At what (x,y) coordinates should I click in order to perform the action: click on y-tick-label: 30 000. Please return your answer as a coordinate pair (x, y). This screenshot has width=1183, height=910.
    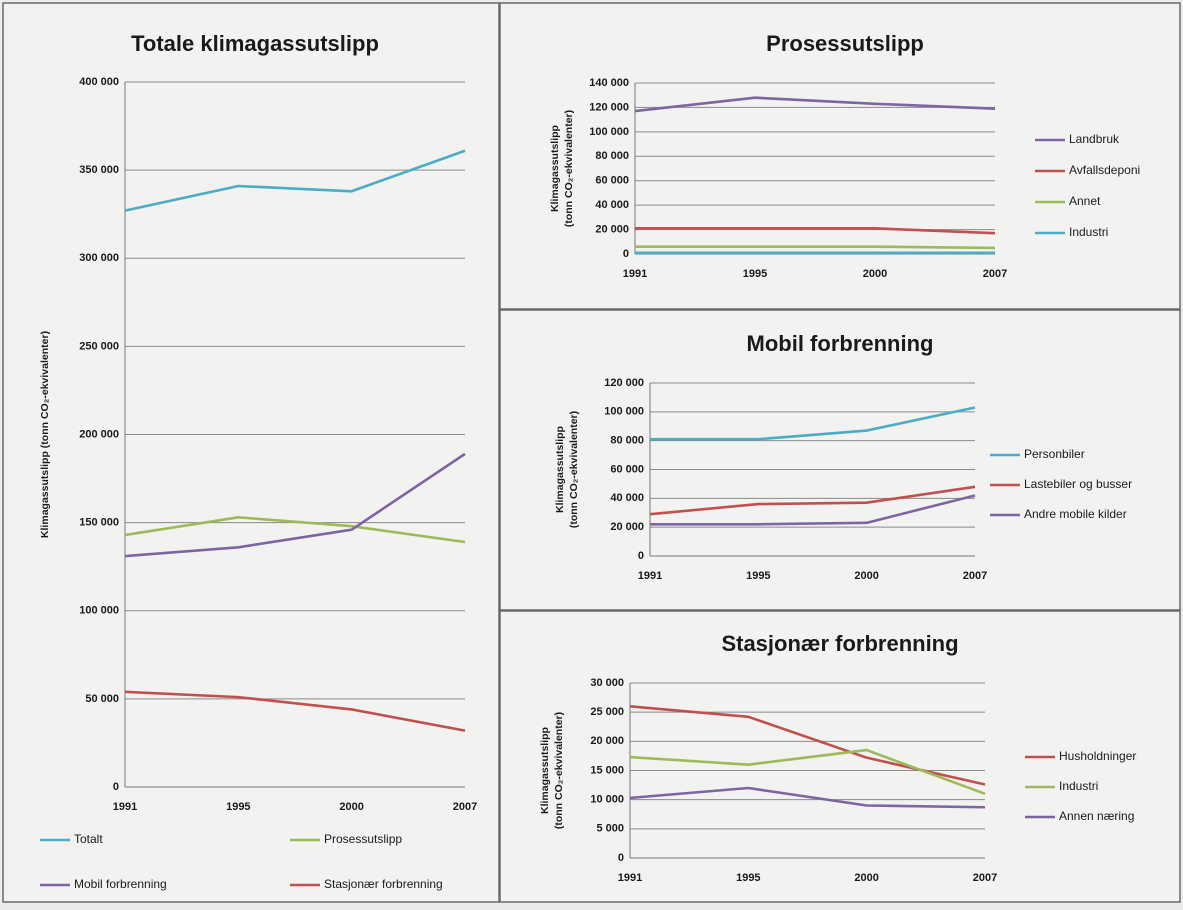
    Looking at the image, I should click on (607, 683).